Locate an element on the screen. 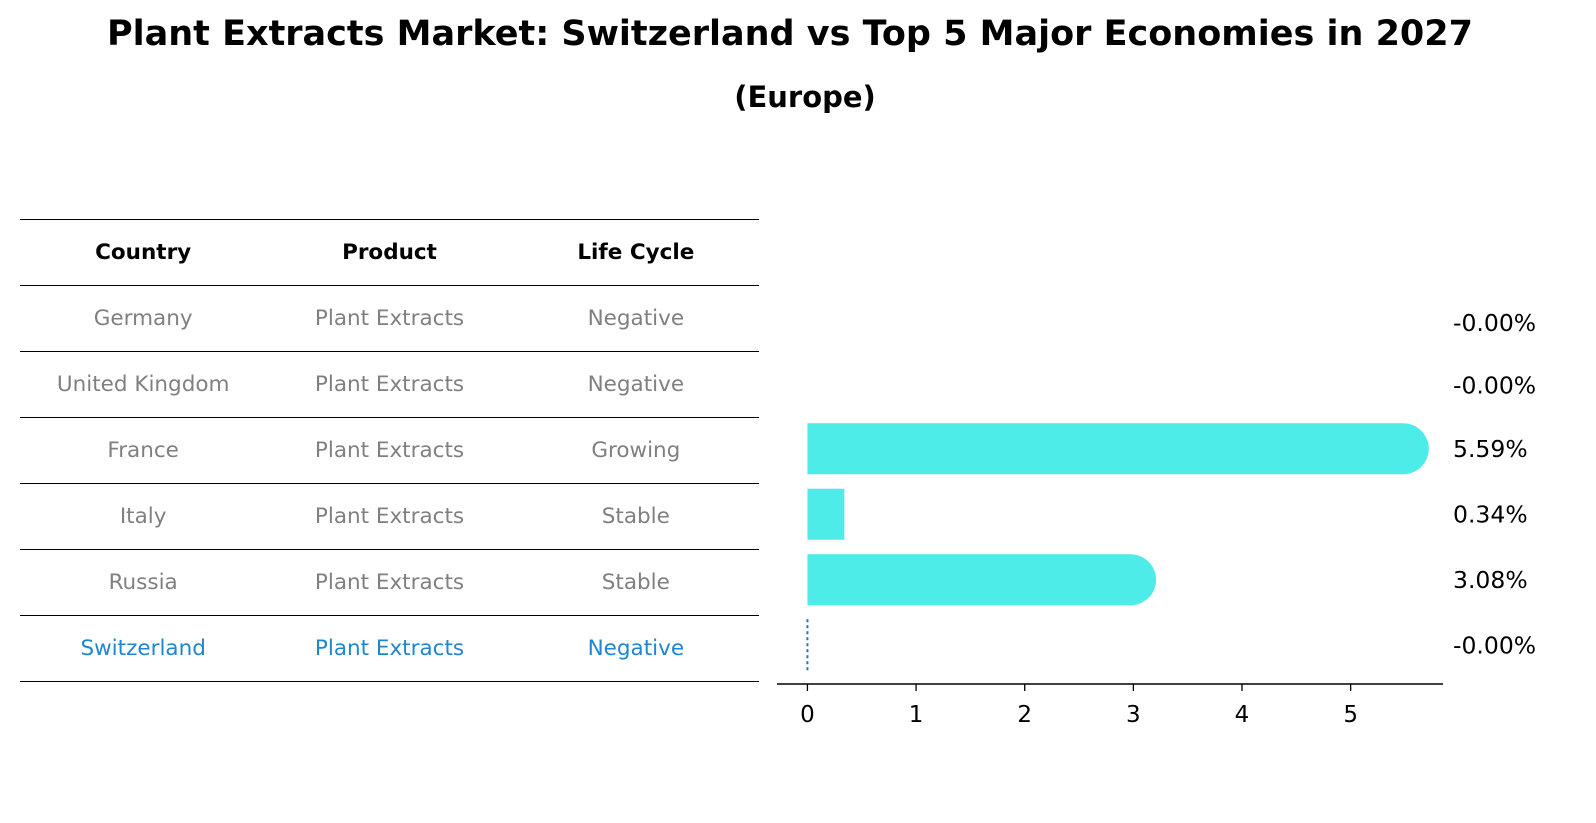 Image resolution: width=1596 pixels, height=823 pixels. bar-italy is located at coordinates (826, 514).